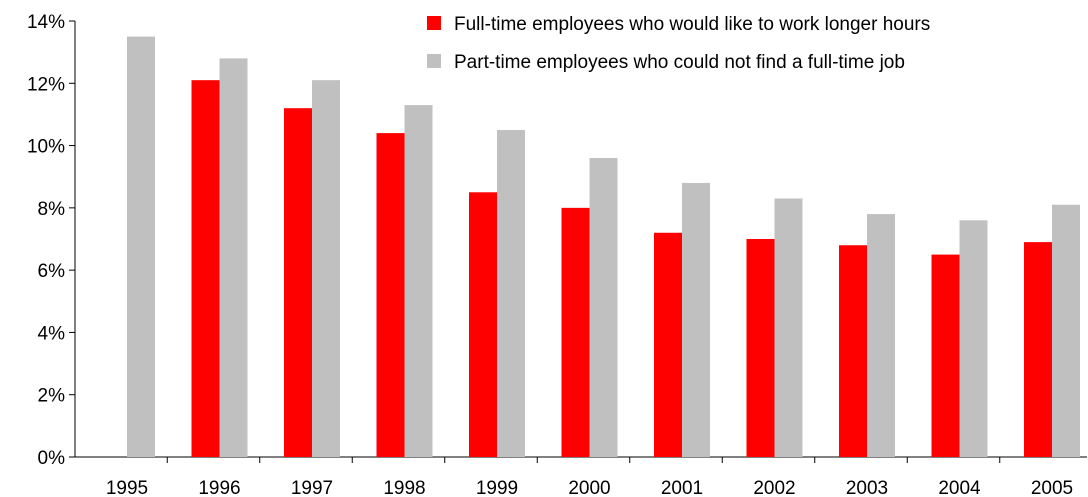  Describe the element at coordinates (788, 327) in the screenshot. I see `bar-series-2-2002` at that location.